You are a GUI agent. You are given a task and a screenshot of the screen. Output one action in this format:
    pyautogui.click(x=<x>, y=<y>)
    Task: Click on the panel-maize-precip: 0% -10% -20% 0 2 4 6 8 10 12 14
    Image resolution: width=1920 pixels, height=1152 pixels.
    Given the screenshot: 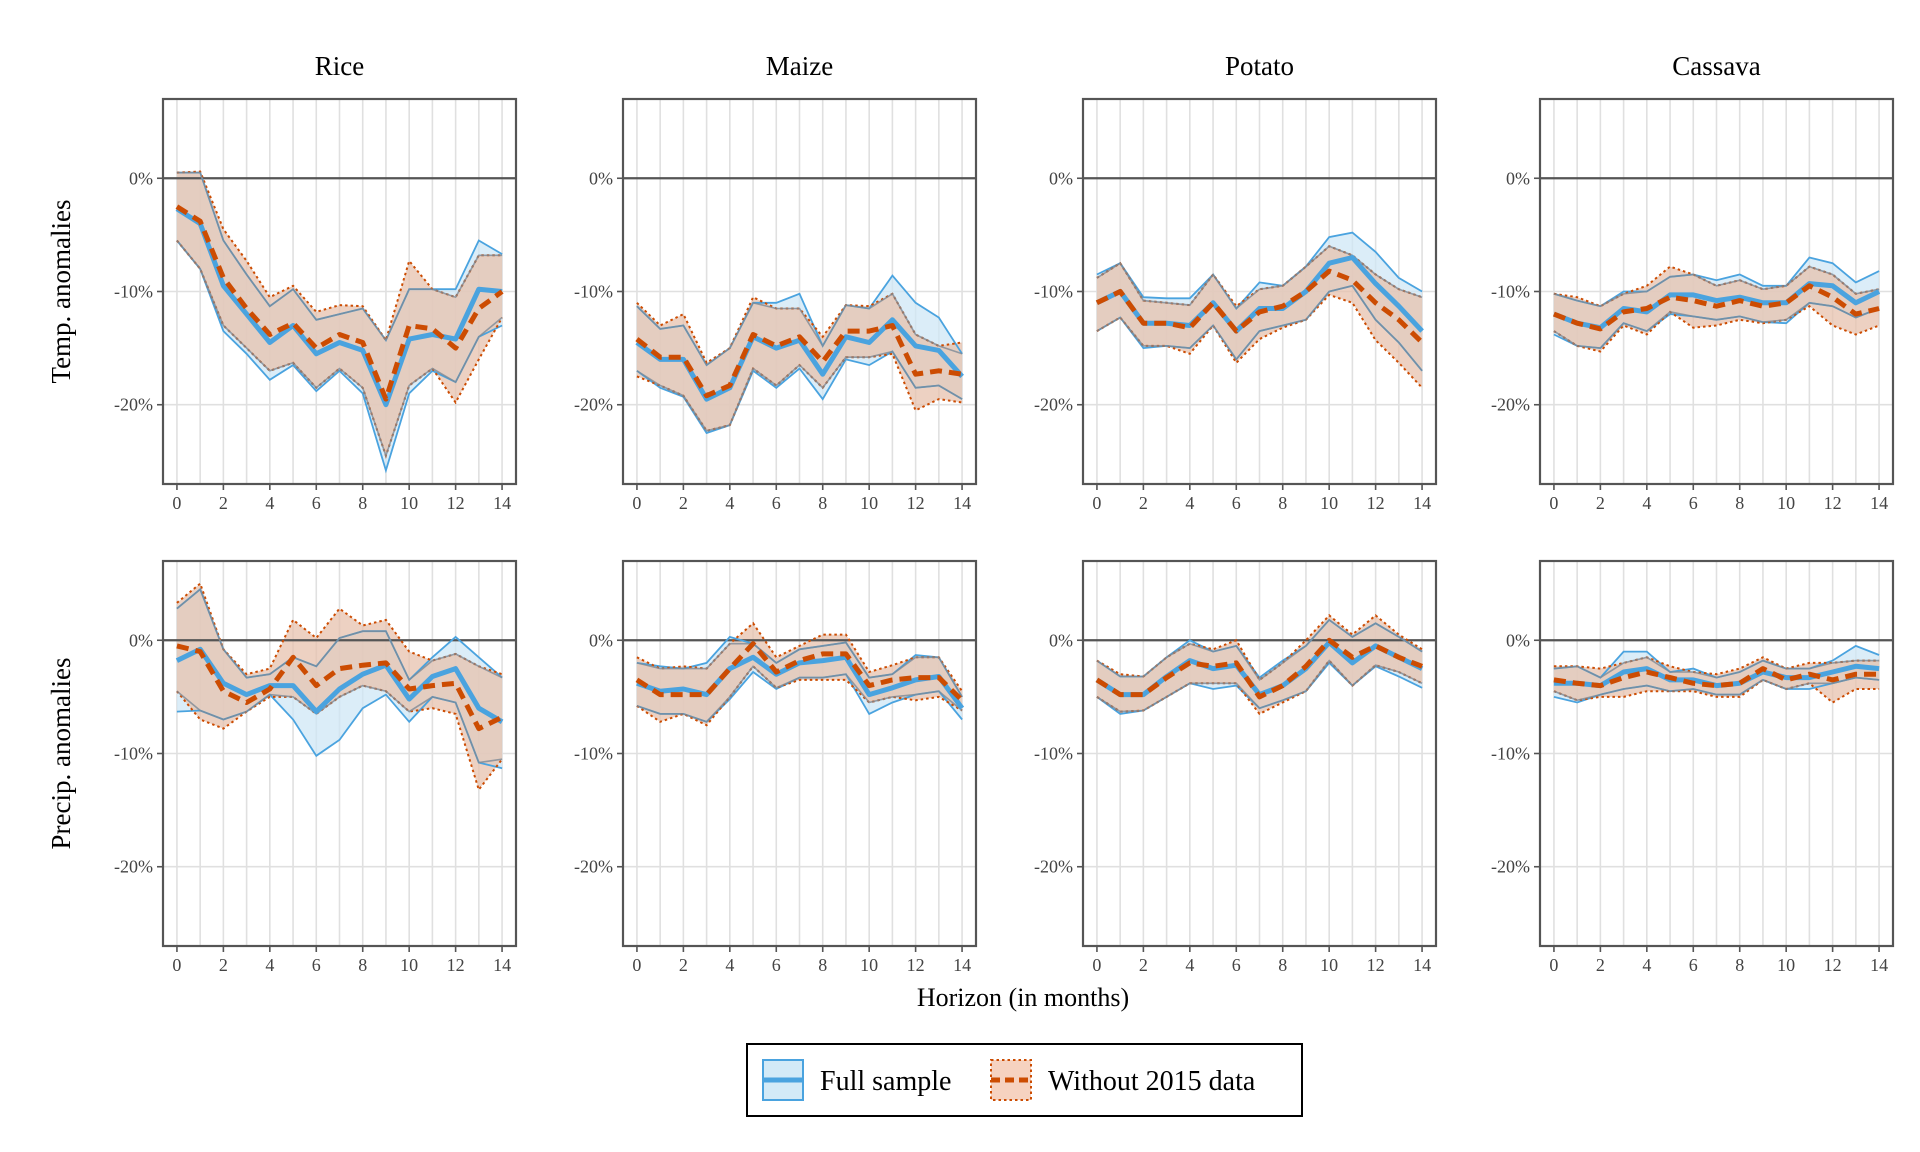 What is the action you would take?
    pyautogui.click(x=776, y=767)
    